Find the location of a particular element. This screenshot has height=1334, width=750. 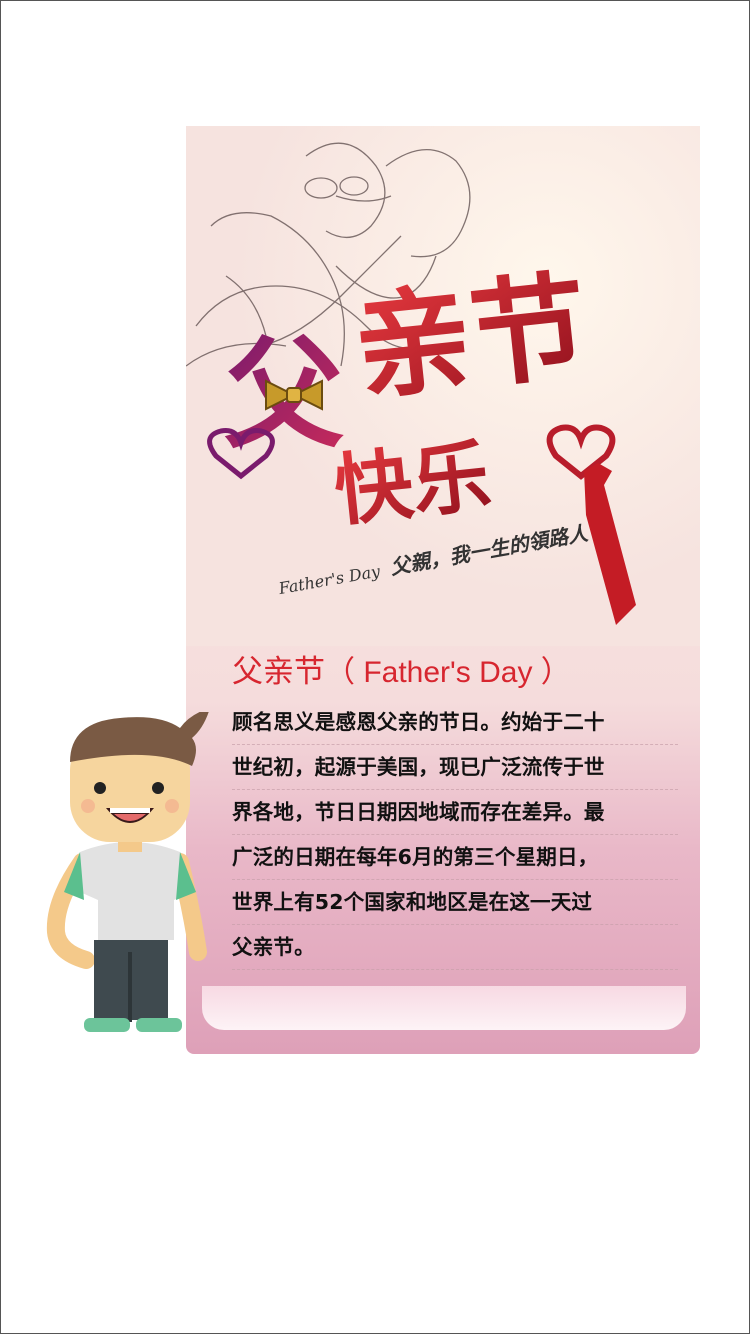

article-heading: 父亲节（ Father's Day ） is located at coordinates (401, 668).